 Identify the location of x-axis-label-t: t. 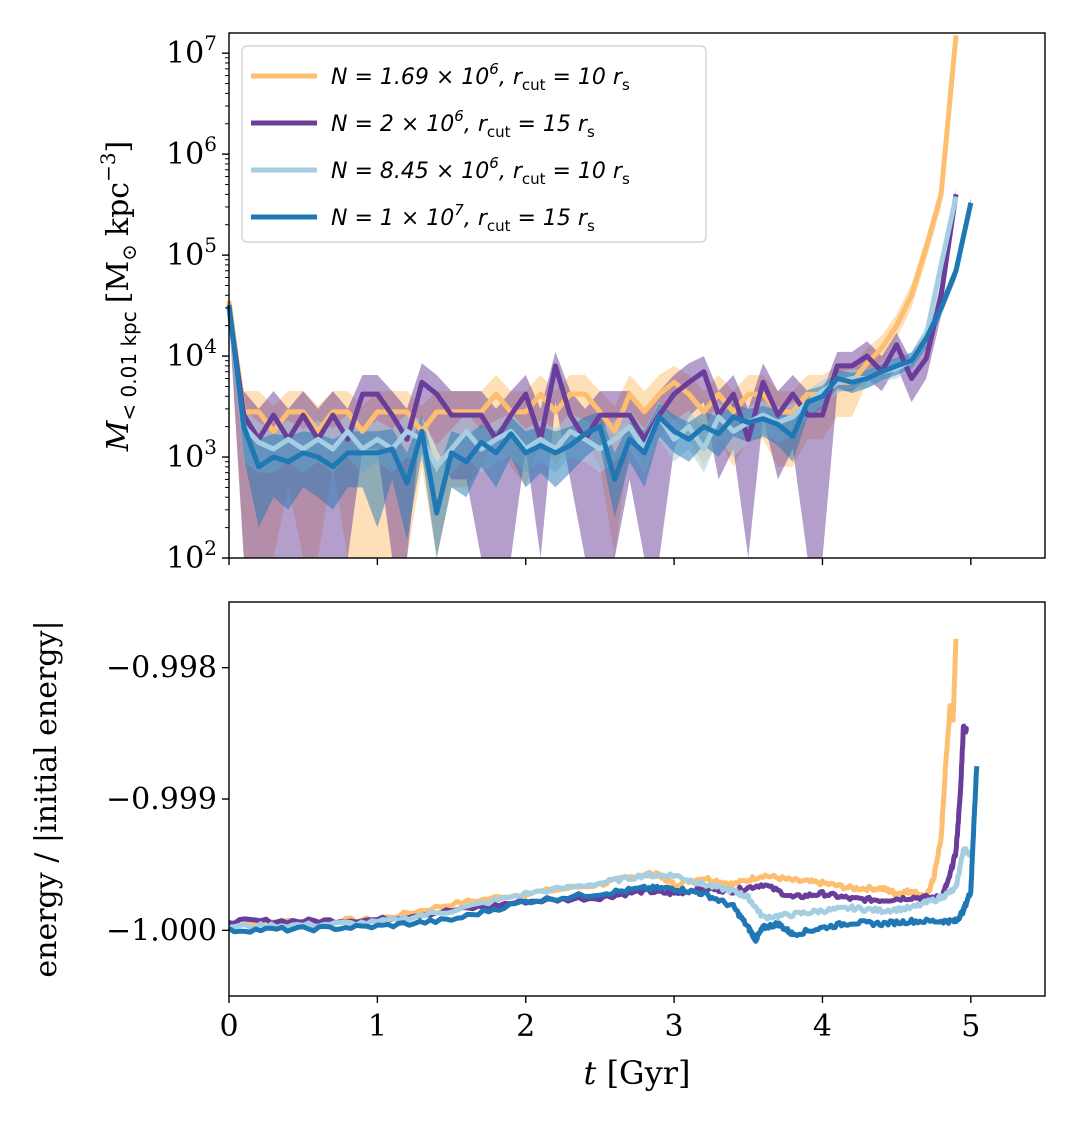
(590, 1073).